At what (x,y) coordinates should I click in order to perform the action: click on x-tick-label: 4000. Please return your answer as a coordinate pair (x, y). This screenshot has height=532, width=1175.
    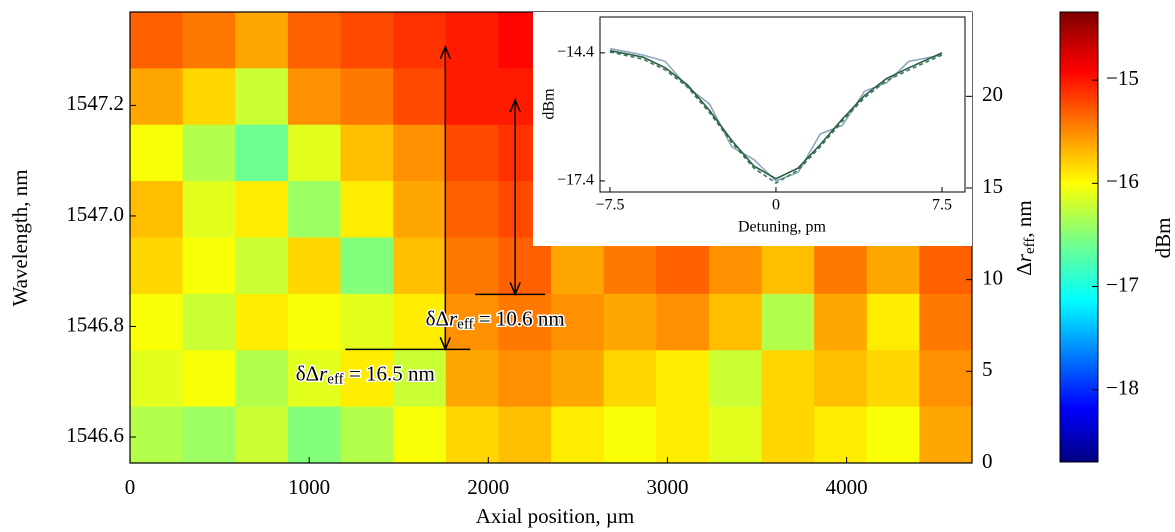
    Looking at the image, I should click on (847, 487).